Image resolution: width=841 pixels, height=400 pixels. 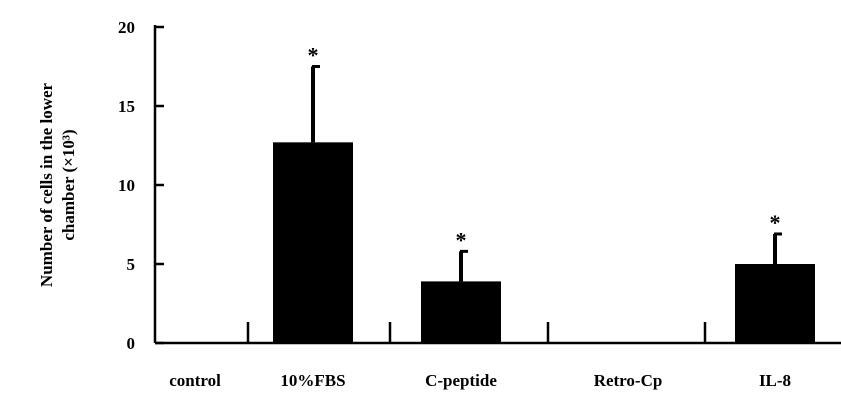 What do you see at coordinates (126, 185) in the screenshot?
I see `y-tick-label: 10` at bounding box center [126, 185].